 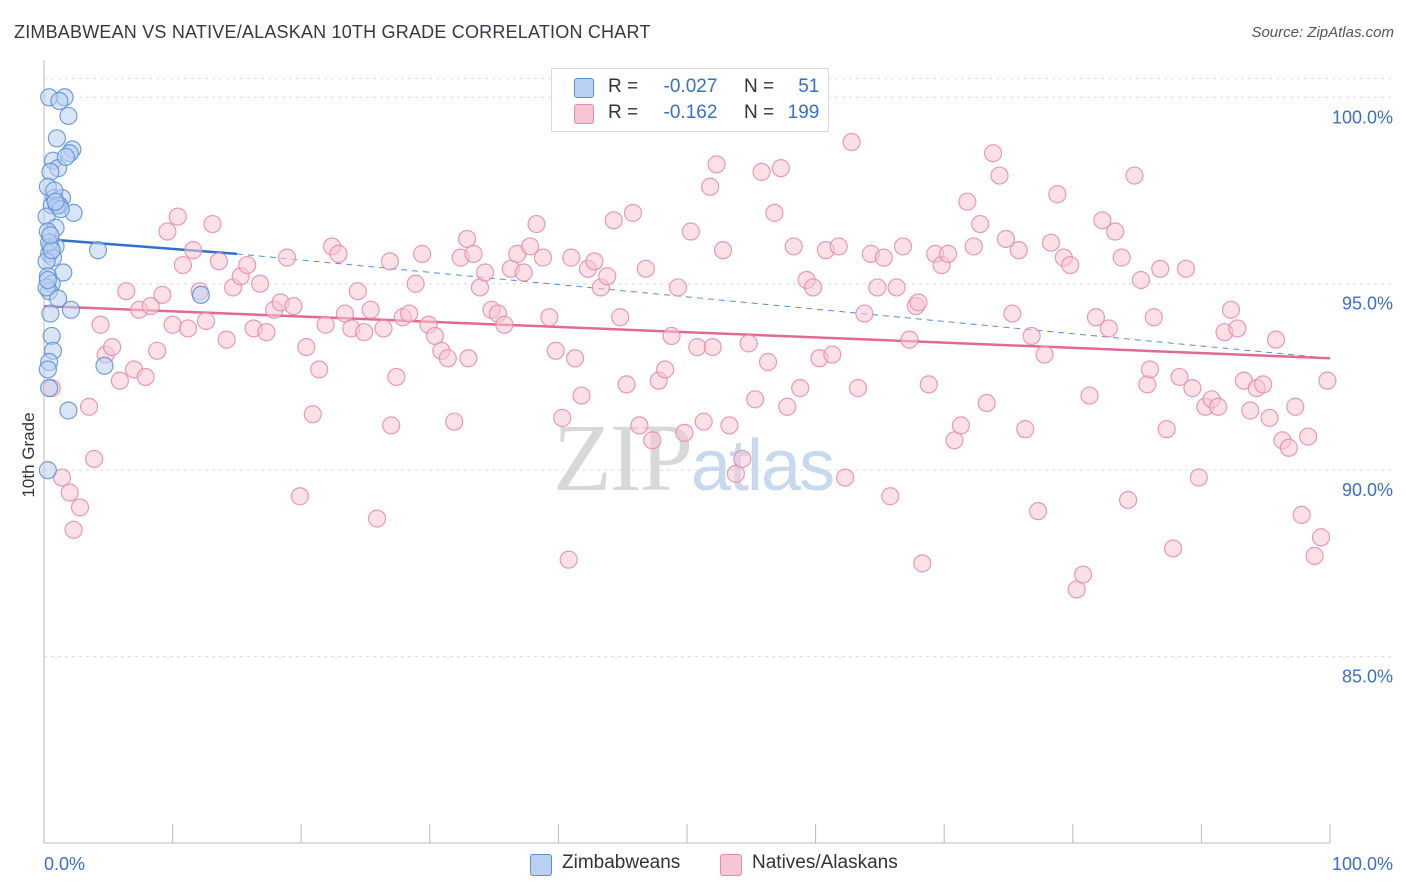 What do you see at coordinates (541, 865) in the screenshot?
I see `bottom-legend-swatch-zimbabweans` at bounding box center [541, 865].